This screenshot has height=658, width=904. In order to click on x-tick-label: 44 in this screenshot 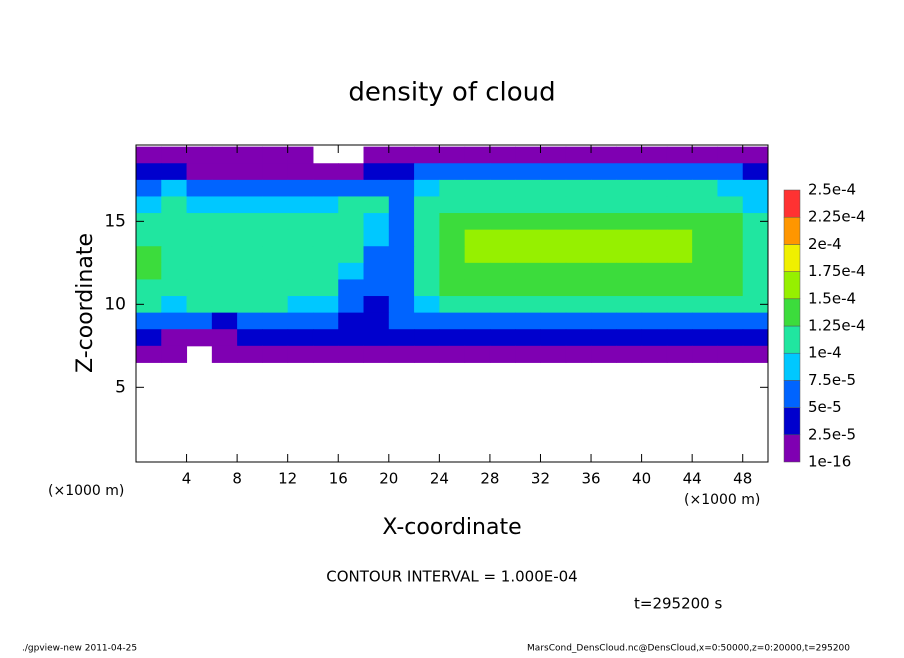, I will do `click(692, 479)`.